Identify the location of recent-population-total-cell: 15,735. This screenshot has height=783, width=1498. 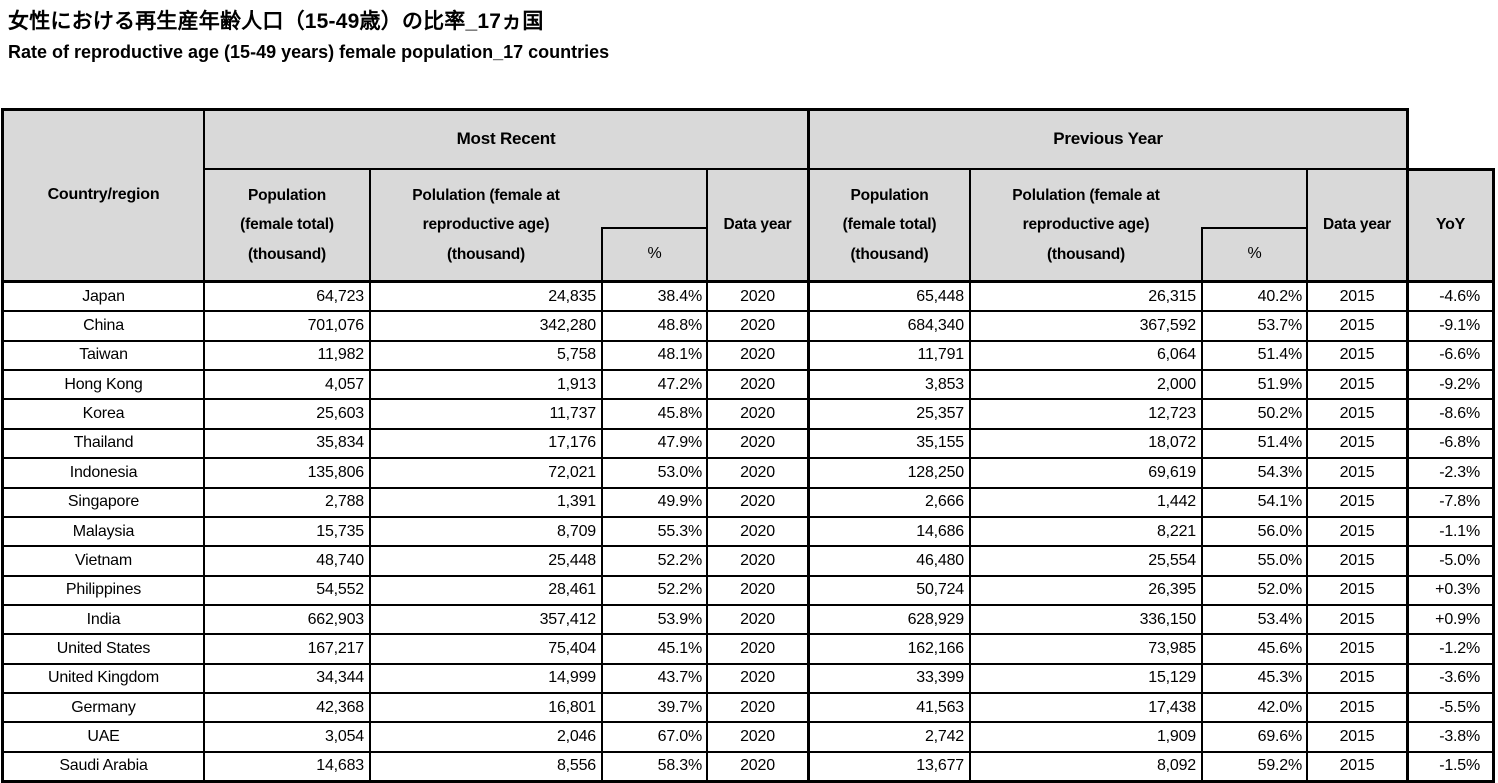
(286, 531).